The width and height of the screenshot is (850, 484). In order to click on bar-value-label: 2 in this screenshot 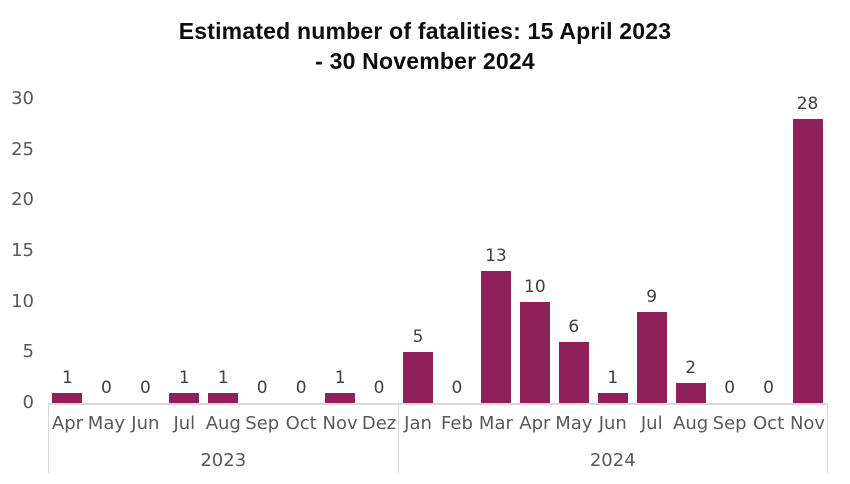, I will do `click(691, 368)`.